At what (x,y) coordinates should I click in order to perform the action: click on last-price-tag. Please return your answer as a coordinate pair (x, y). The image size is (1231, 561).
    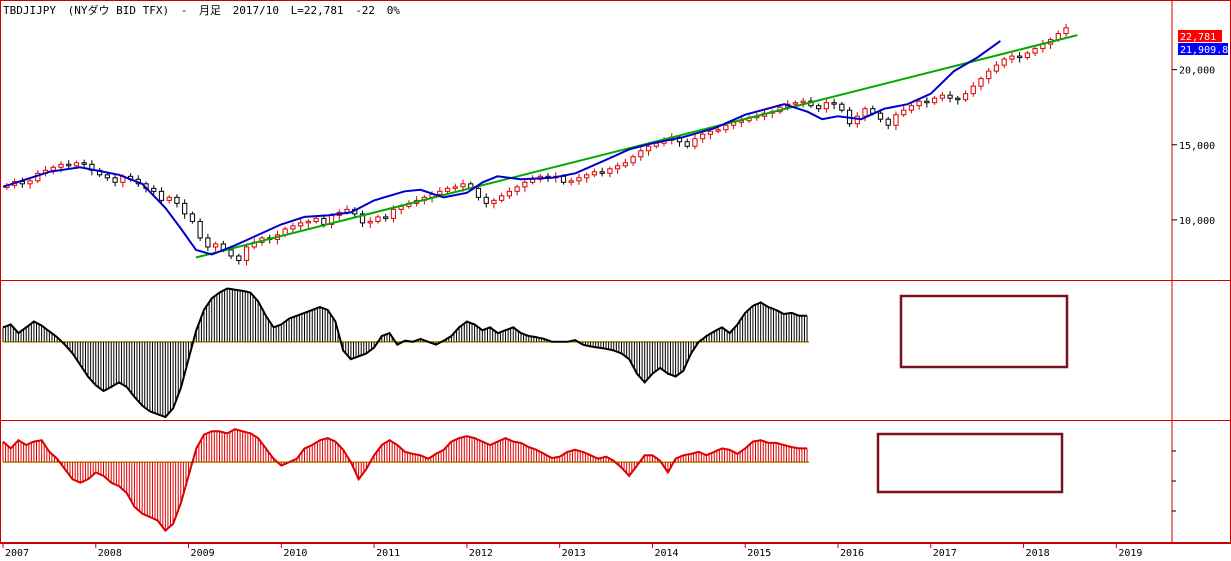
    Looking at the image, I should click on (1200, 36).